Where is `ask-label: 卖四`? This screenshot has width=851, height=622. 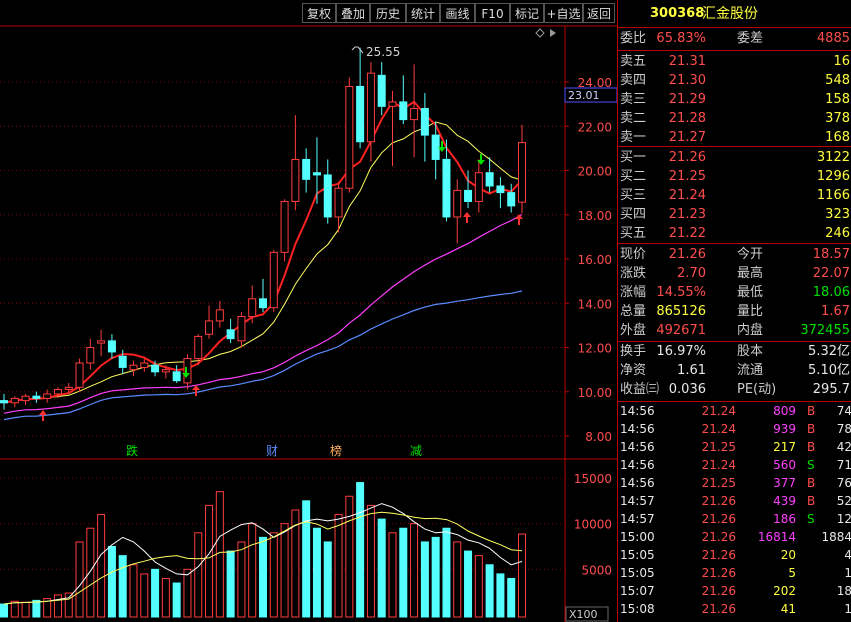
ask-label: 卖四 is located at coordinates (633, 80).